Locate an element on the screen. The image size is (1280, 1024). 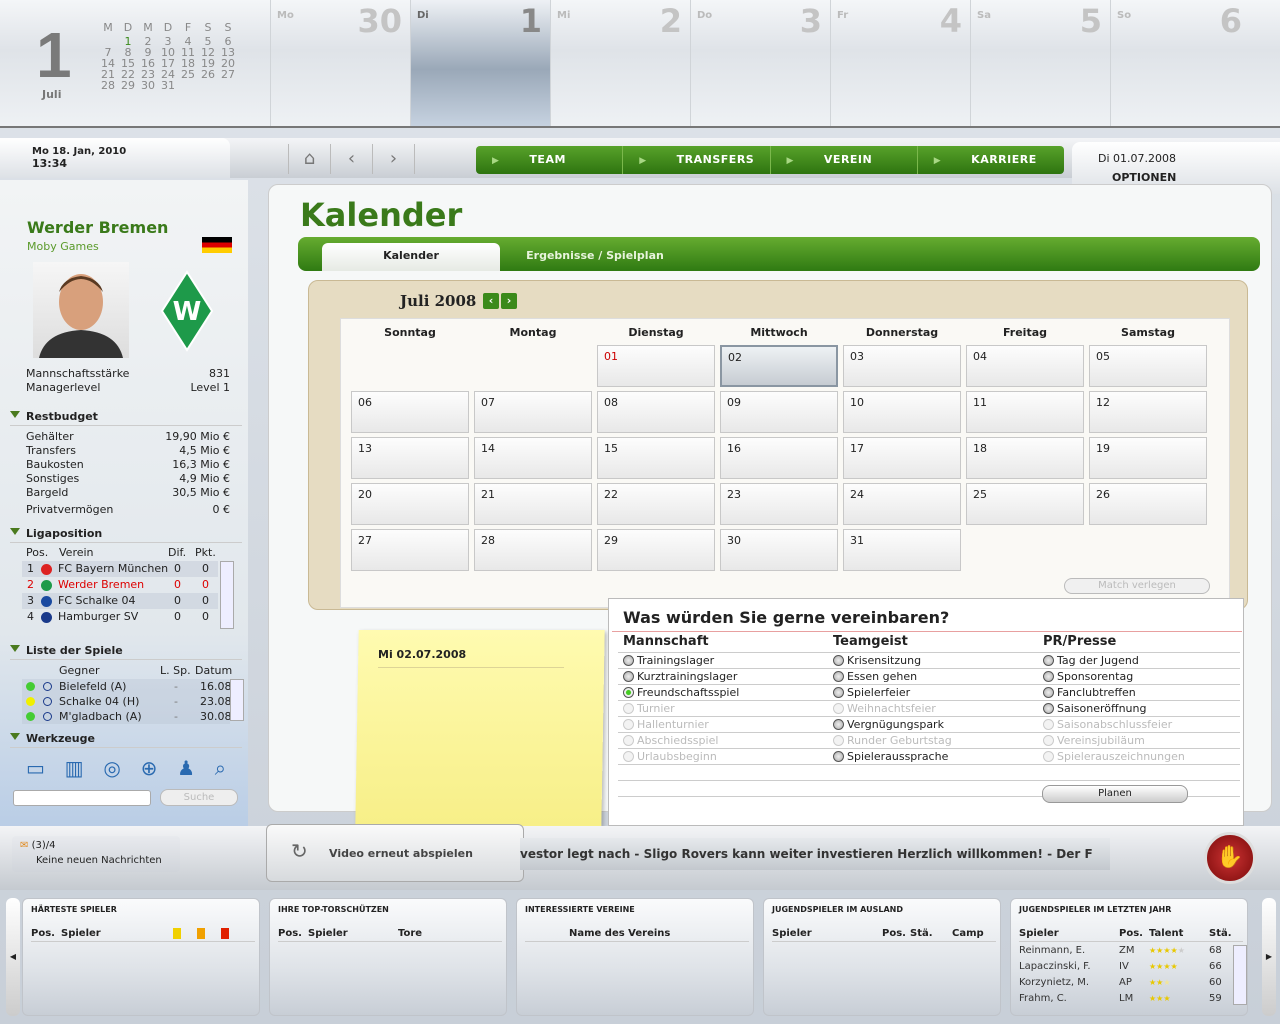
calendar-day: 30 is located at coordinates (779, 550).